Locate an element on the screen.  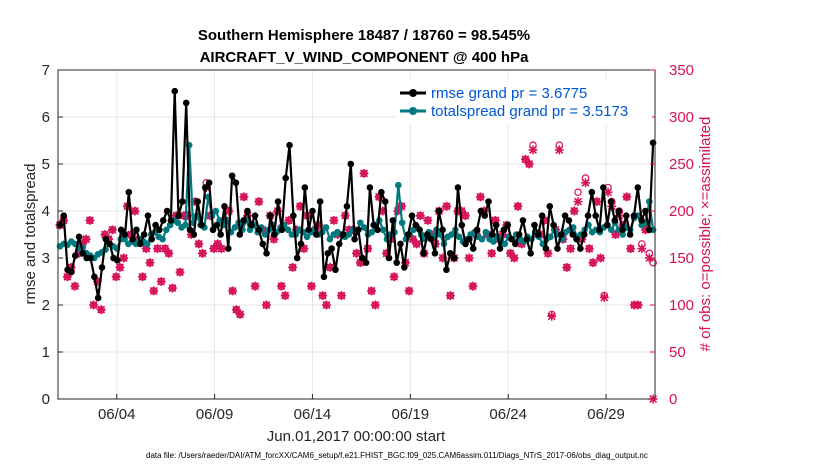
tick-label-x: 06/14 is located at coordinates (313, 414).